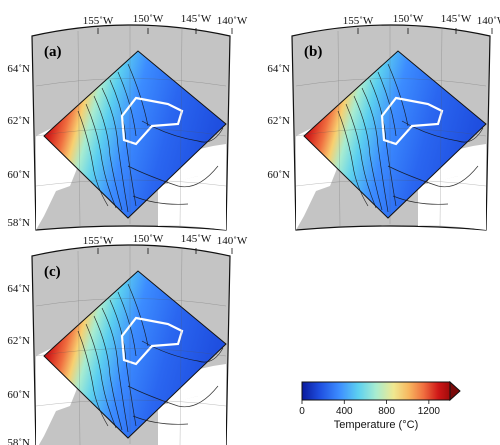 The width and height of the screenshot is (500, 445). I want to click on colorbar-tick-label: 400, so click(344, 411).